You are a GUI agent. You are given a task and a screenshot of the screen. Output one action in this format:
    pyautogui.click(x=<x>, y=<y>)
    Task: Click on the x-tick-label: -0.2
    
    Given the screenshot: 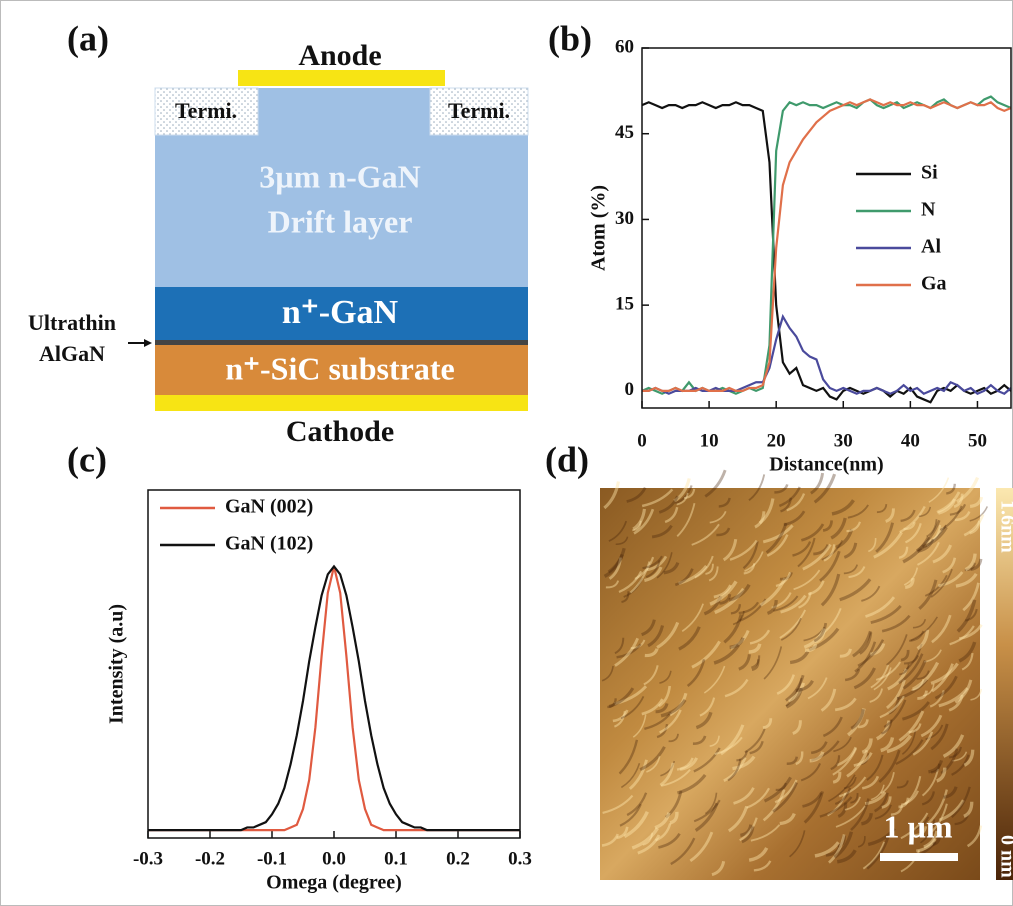 What is the action you would take?
    pyautogui.click(x=210, y=858)
    